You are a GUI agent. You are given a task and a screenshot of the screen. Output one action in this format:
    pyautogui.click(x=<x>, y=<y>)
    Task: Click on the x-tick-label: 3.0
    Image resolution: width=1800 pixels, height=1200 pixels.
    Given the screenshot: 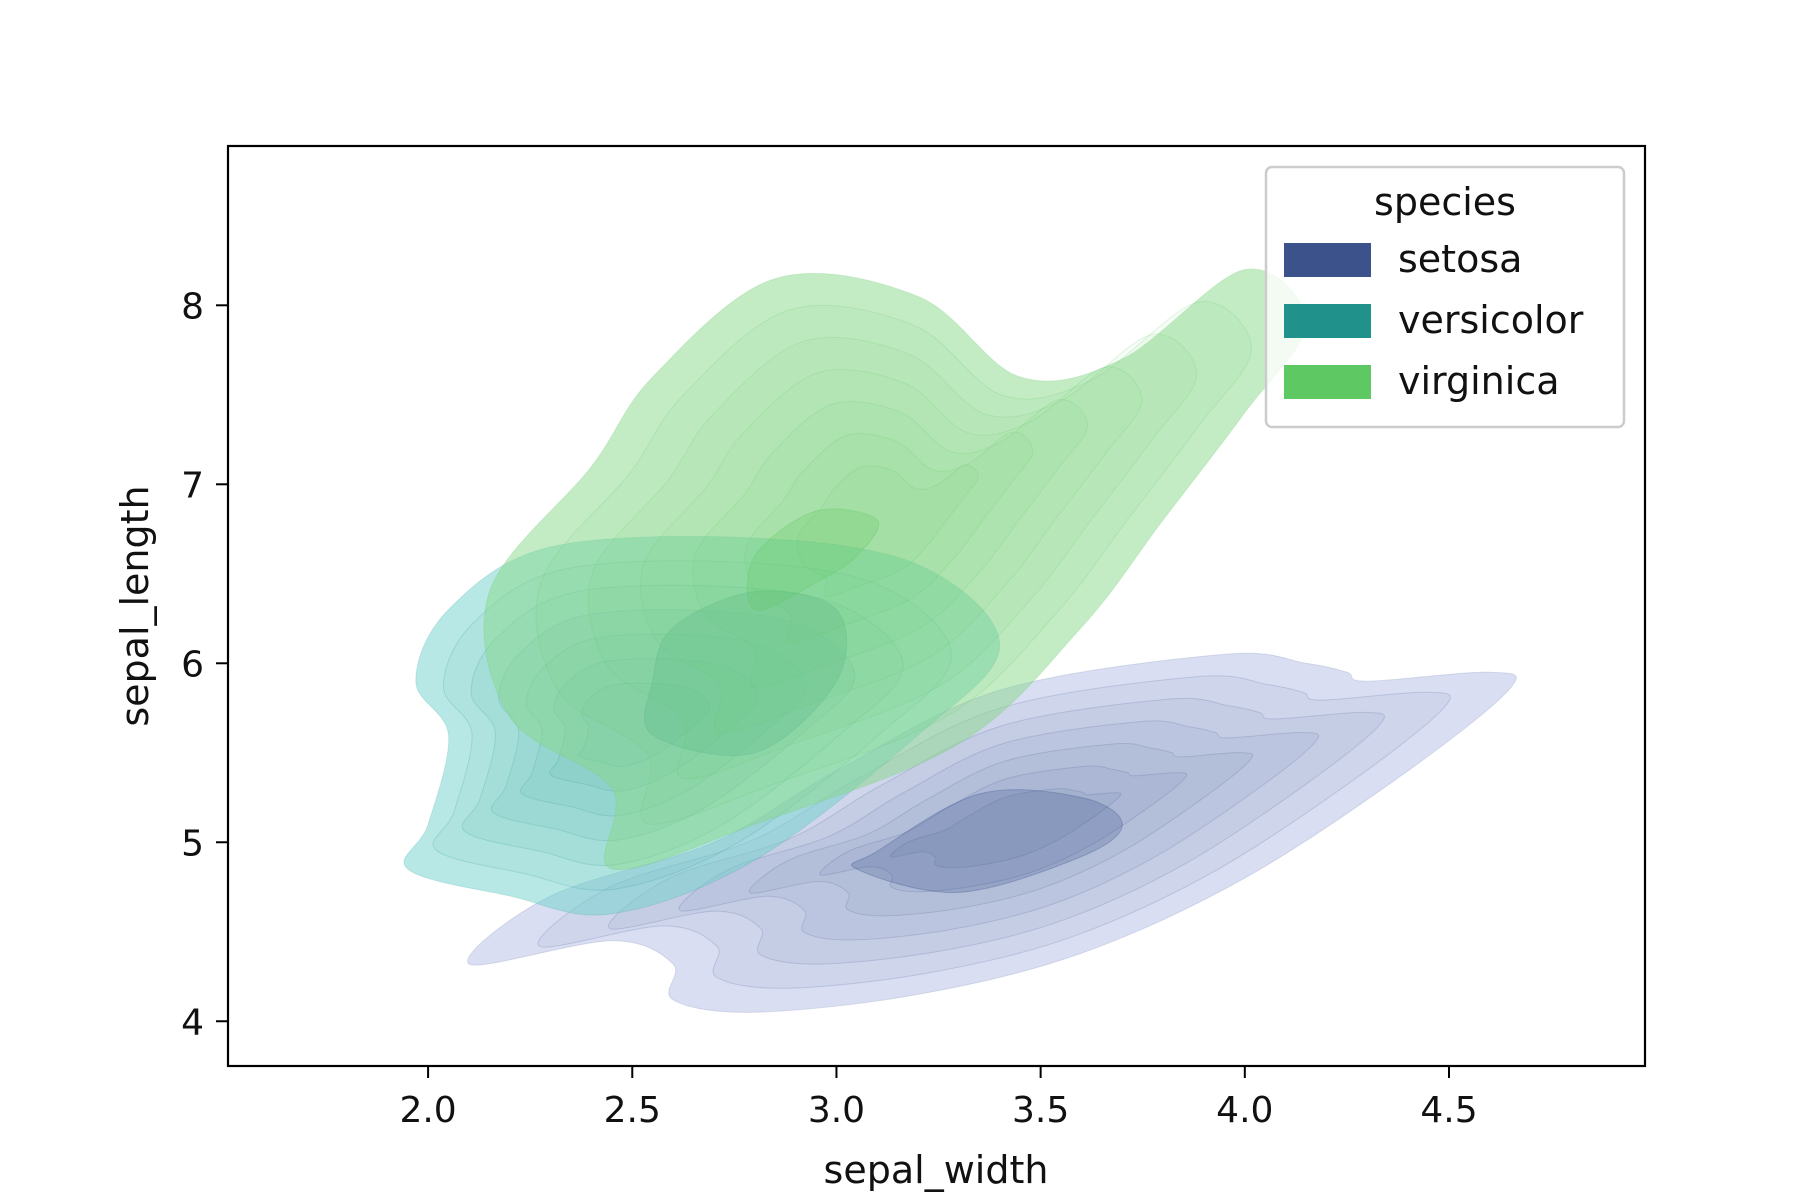 What is the action you would take?
    pyautogui.click(x=836, y=1110)
    